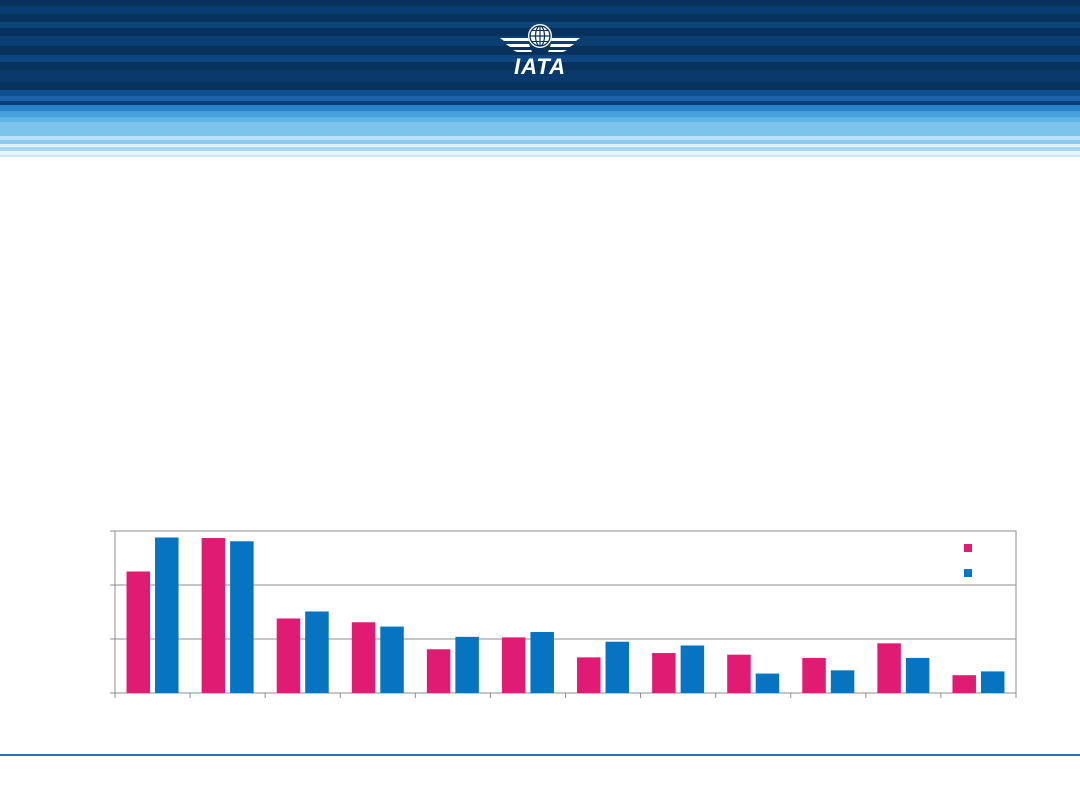 This screenshot has width=1080, height=810. Describe the element at coordinates (540, 66) in the screenshot. I see `logo-text: IATA` at that location.